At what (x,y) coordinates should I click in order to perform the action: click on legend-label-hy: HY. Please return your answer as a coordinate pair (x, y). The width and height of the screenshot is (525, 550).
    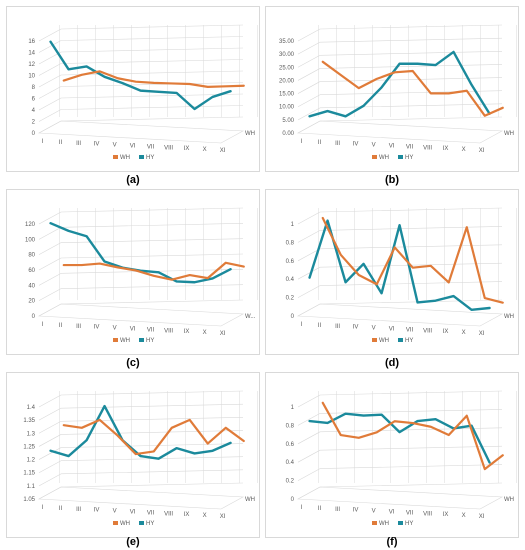
    Looking at the image, I should click on (150, 524).